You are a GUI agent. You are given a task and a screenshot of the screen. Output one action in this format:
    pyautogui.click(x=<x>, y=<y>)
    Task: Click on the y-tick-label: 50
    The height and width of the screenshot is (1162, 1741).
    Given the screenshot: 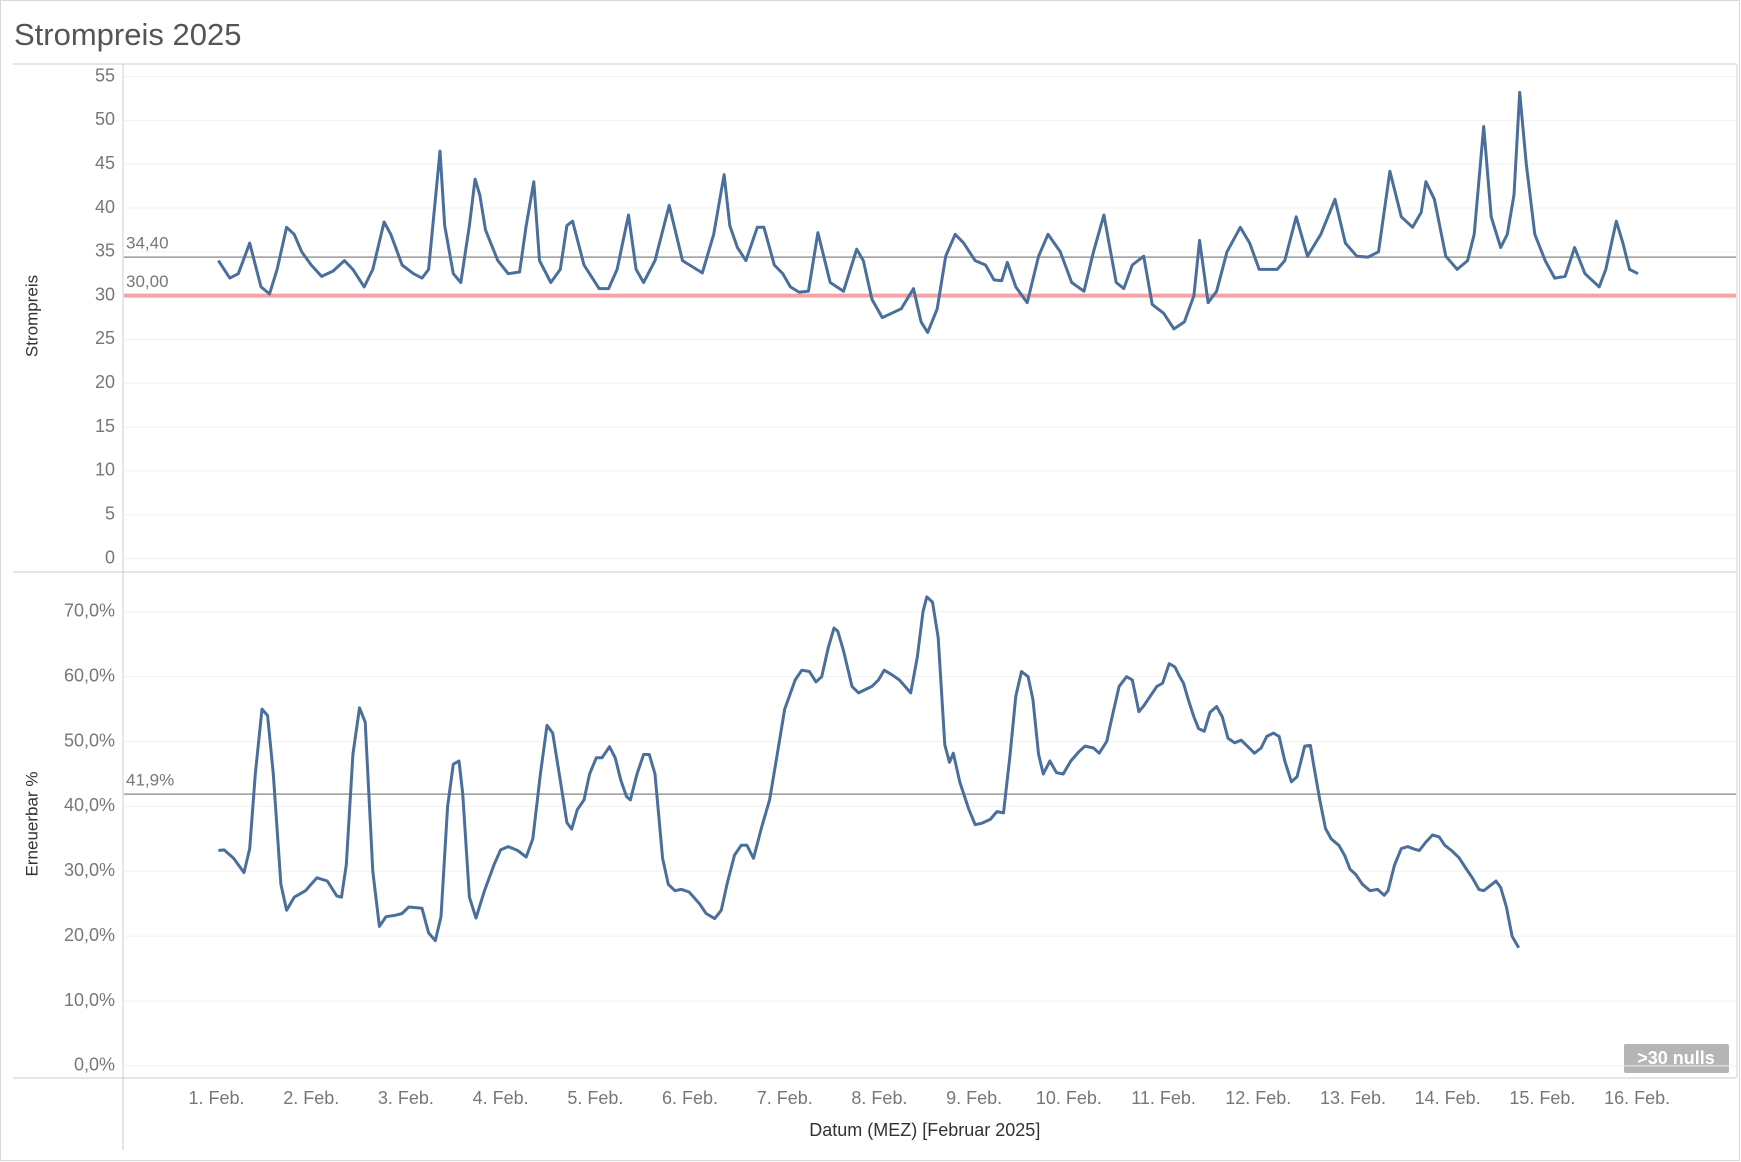 What is the action you would take?
    pyautogui.click(x=105, y=119)
    